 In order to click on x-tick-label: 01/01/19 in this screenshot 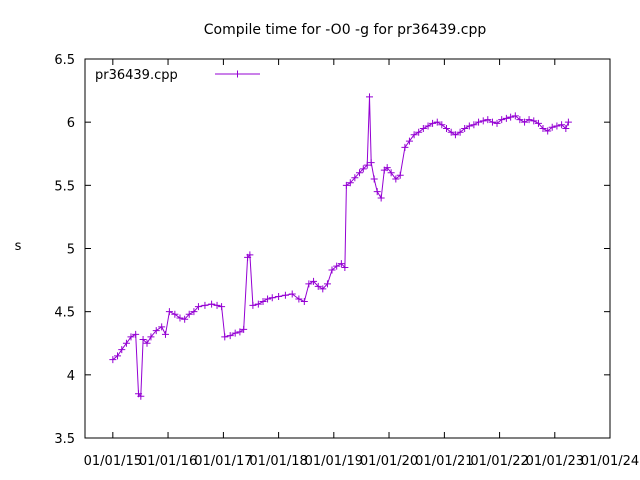, I will do `click(334, 461)`.